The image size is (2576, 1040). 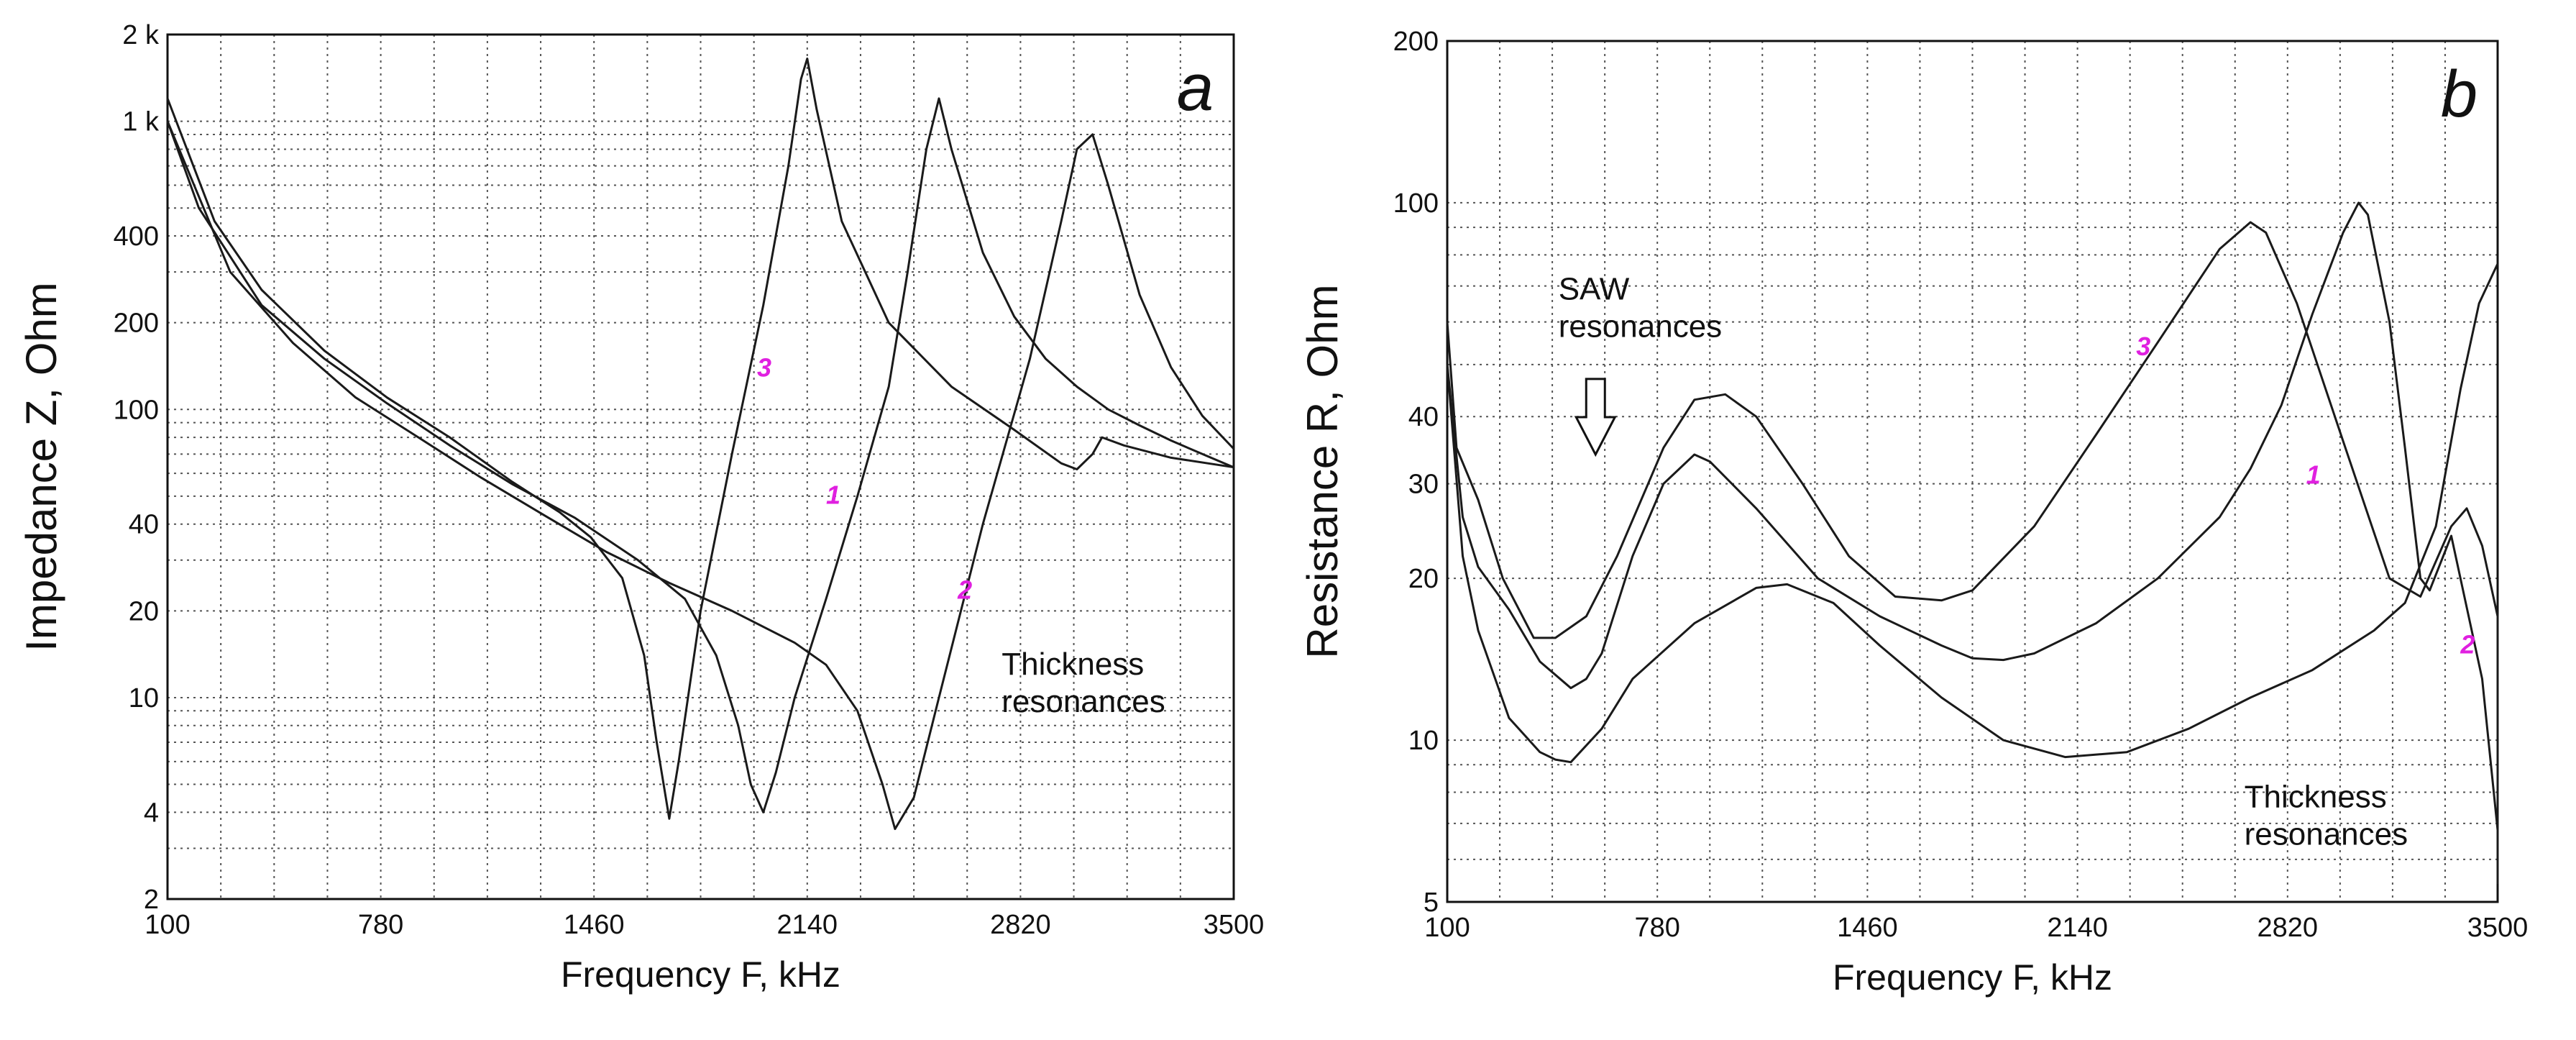 I want to click on annotation: SAW resonances, so click(x=1641, y=308).